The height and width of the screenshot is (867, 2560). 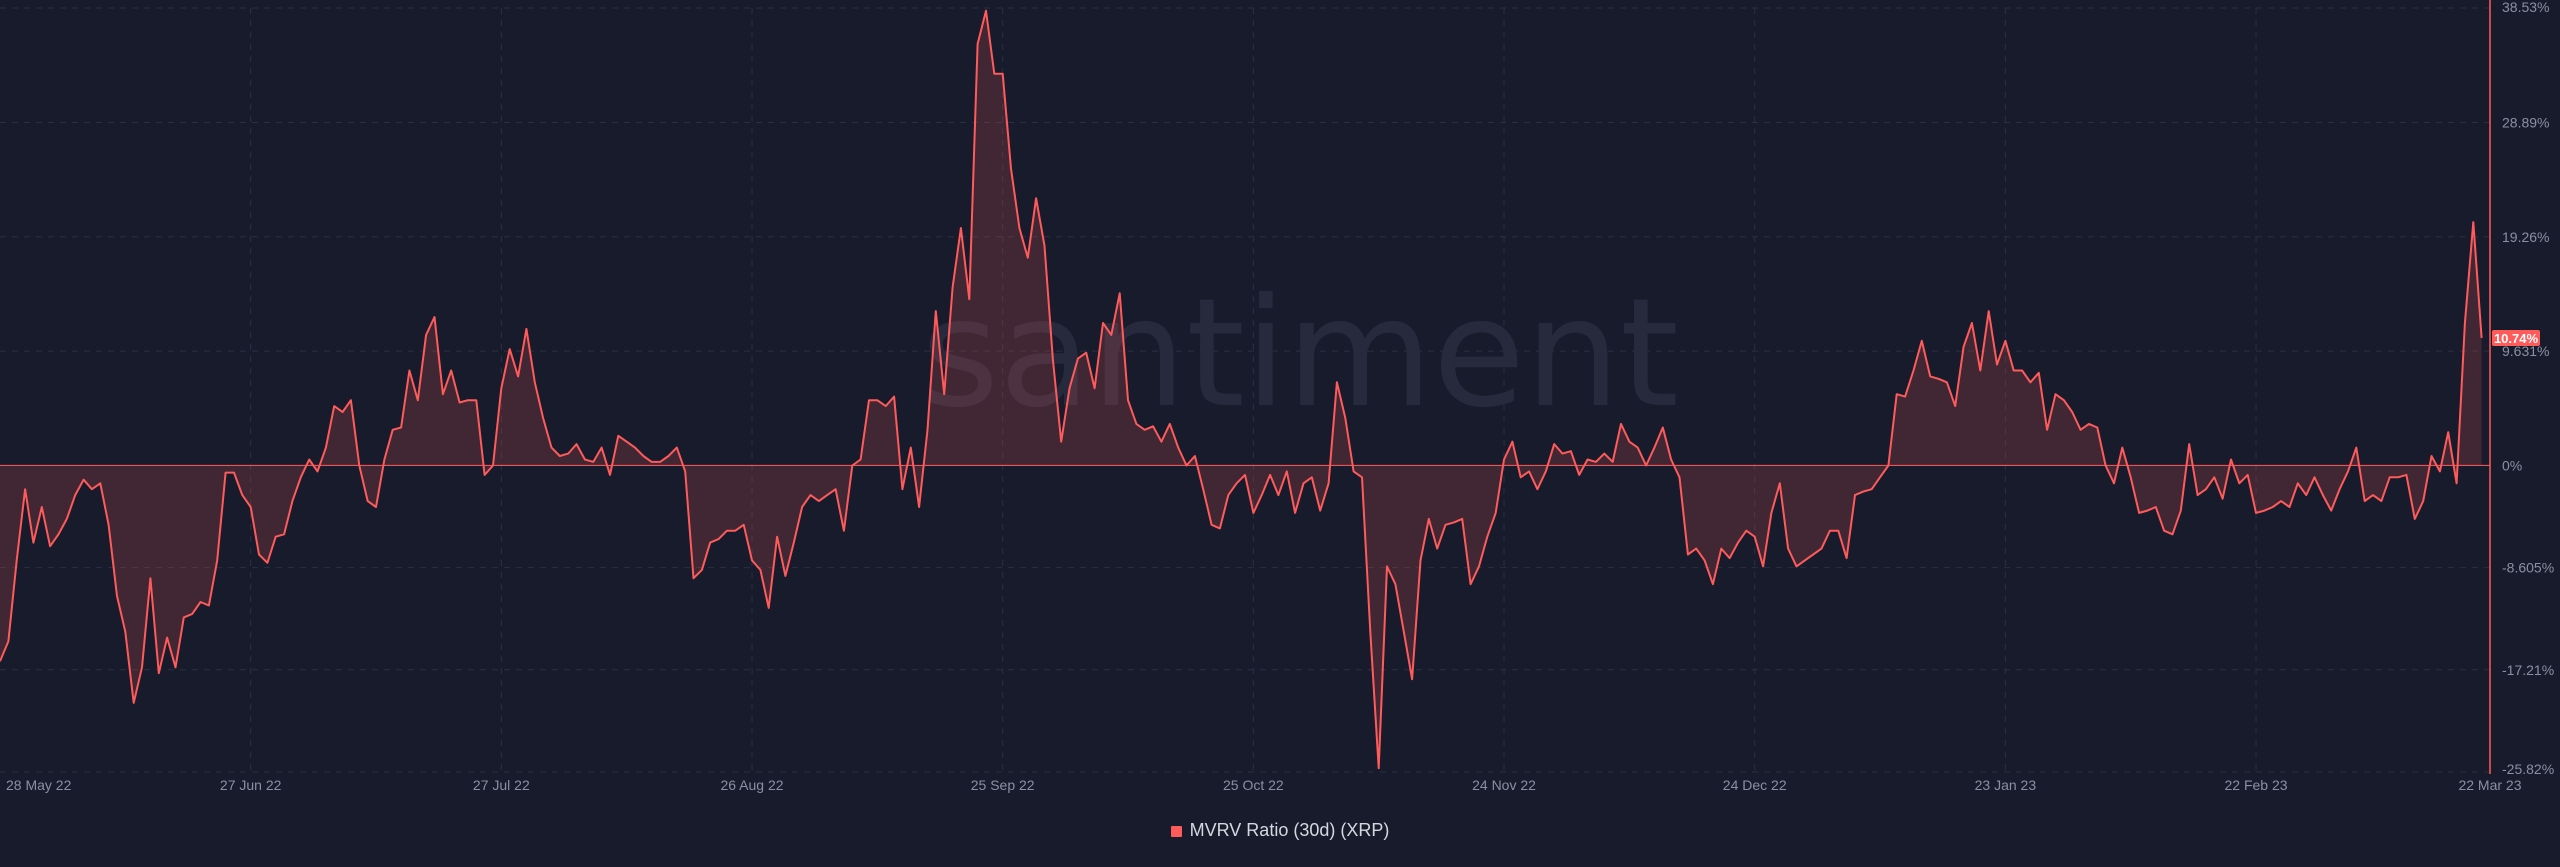 What do you see at coordinates (2525, 351) in the screenshot?
I see `y-tick-label: 9.631%` at bounding box center [2525, 351].